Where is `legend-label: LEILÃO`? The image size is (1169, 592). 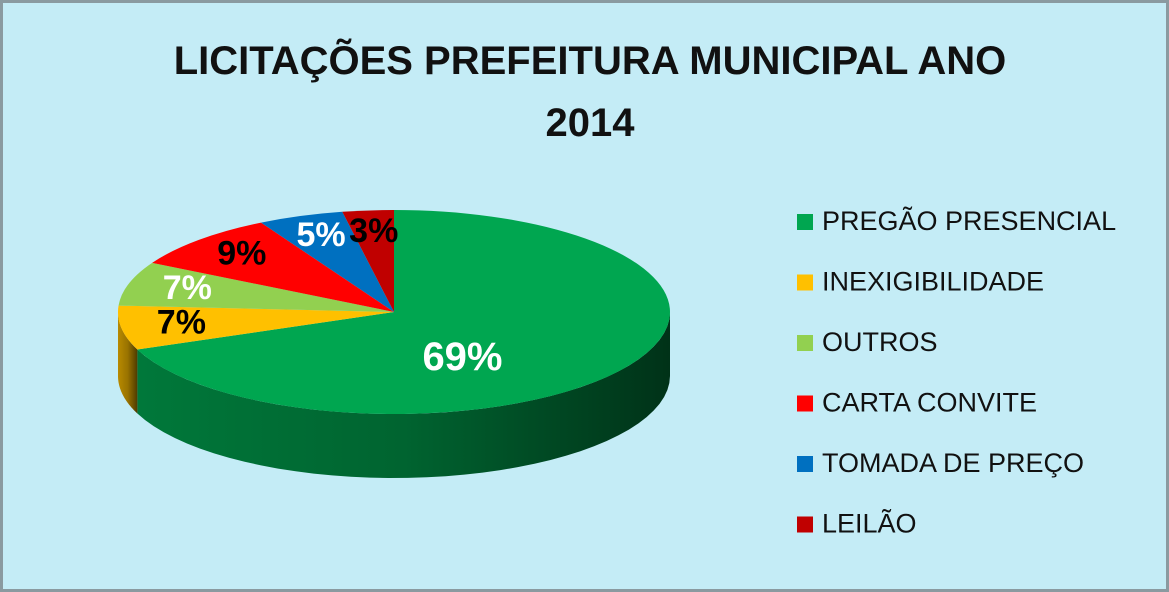
legend-label: LEILÃO is located at coordinates (869, 523).